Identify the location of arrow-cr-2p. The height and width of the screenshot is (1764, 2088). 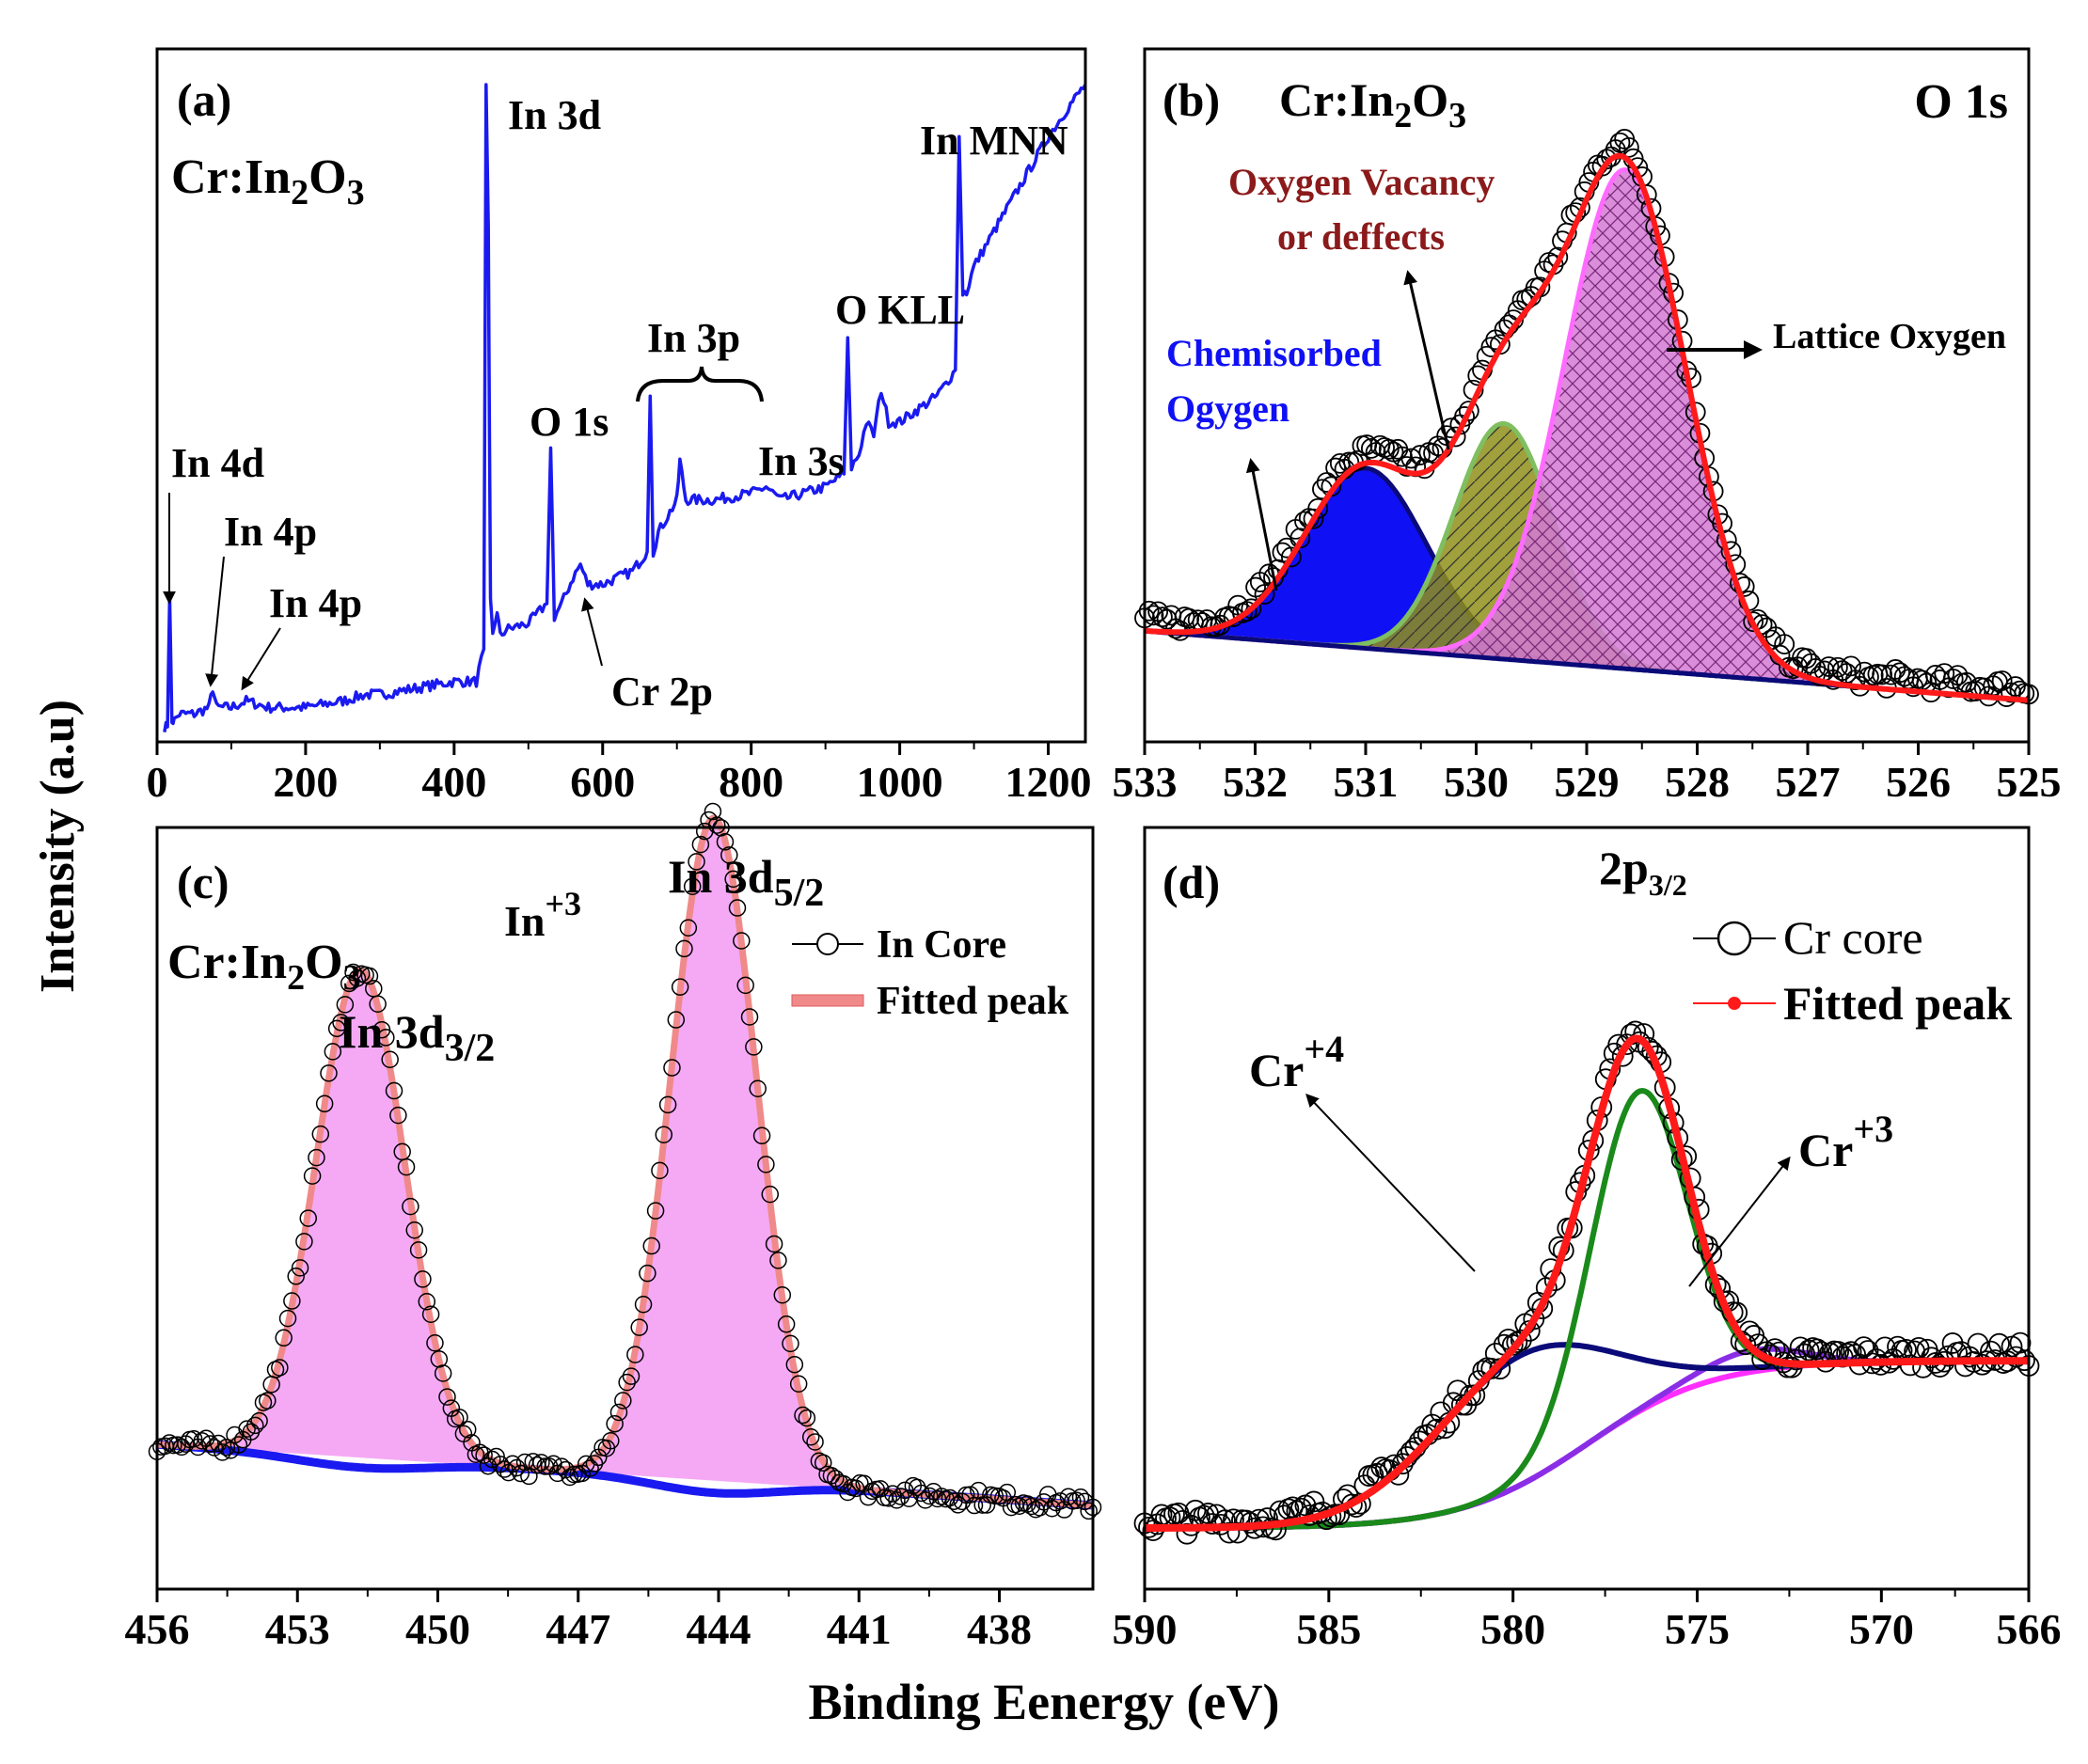
(592, 632).